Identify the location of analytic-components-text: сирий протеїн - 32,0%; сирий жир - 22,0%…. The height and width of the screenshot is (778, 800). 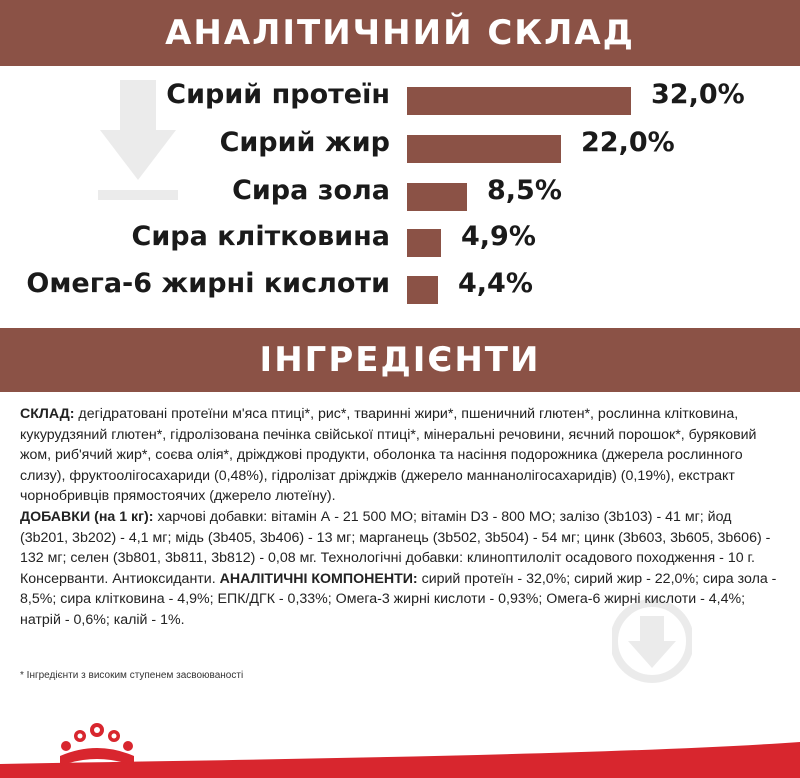
(398, 599).